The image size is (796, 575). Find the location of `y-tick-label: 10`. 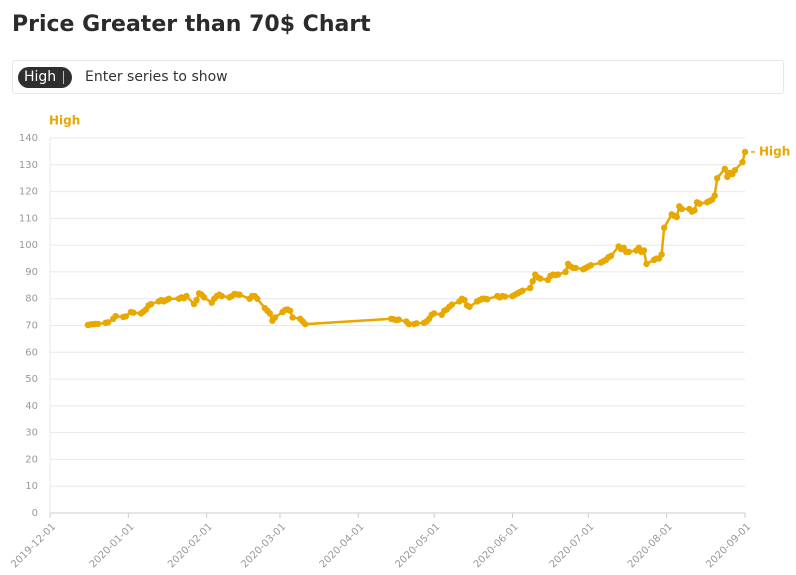

y-tick-label: 10 is located at coordinates (31, 486).